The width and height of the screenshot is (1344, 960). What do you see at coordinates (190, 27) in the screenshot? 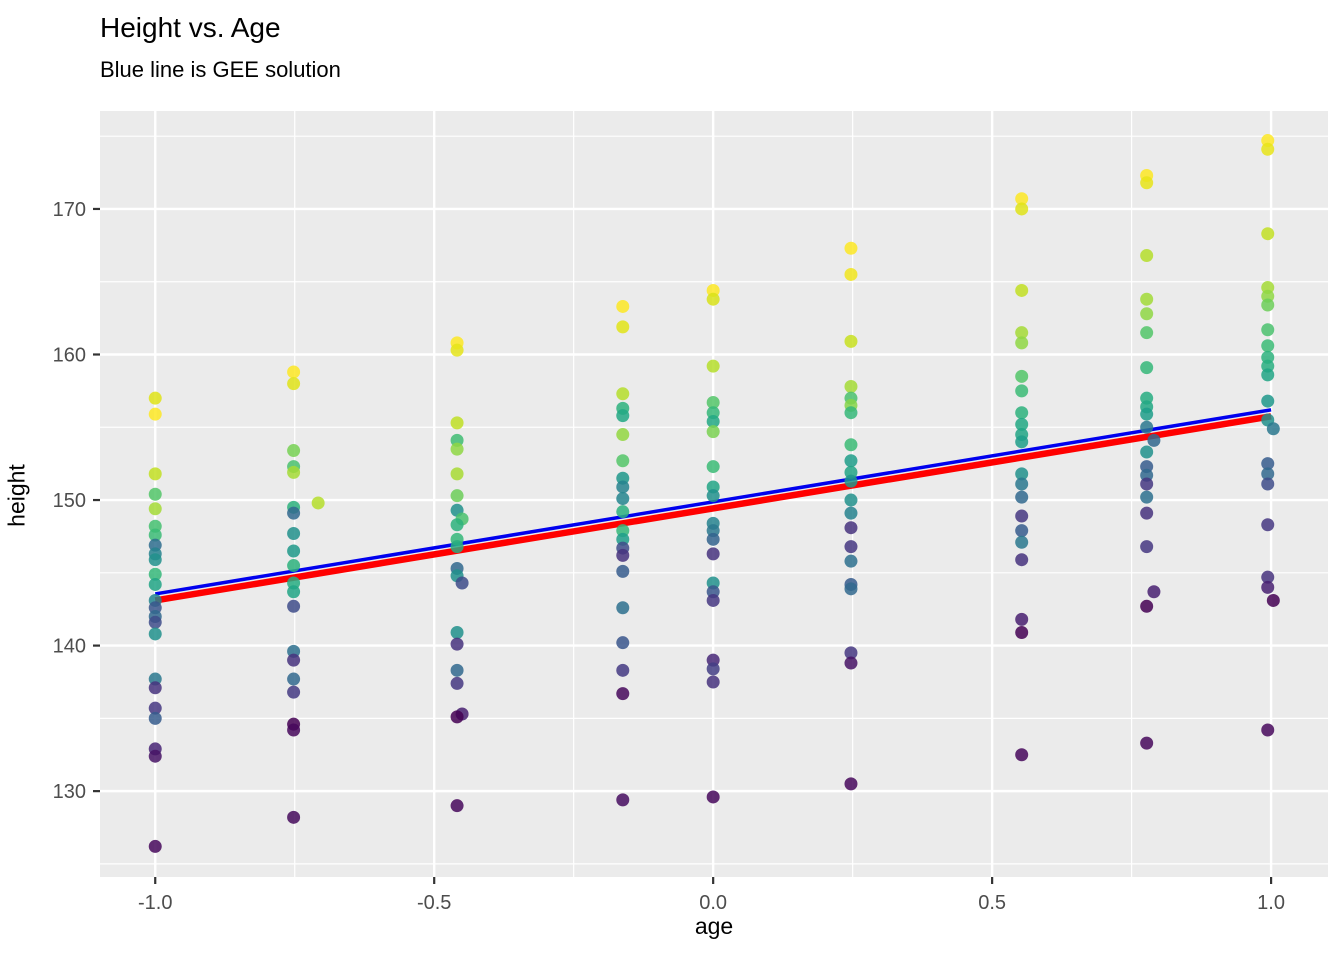
I see `chart-title: Height vs. Age` at bounding box center [190, 27].